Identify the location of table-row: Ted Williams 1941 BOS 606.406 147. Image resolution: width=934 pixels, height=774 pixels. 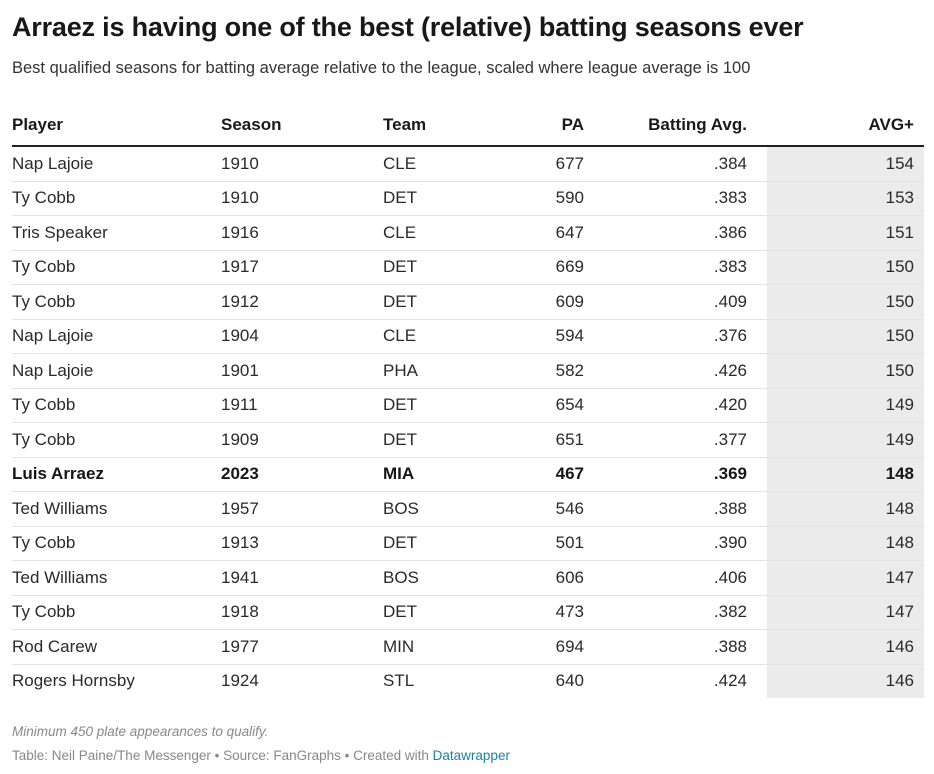
(468, 578).